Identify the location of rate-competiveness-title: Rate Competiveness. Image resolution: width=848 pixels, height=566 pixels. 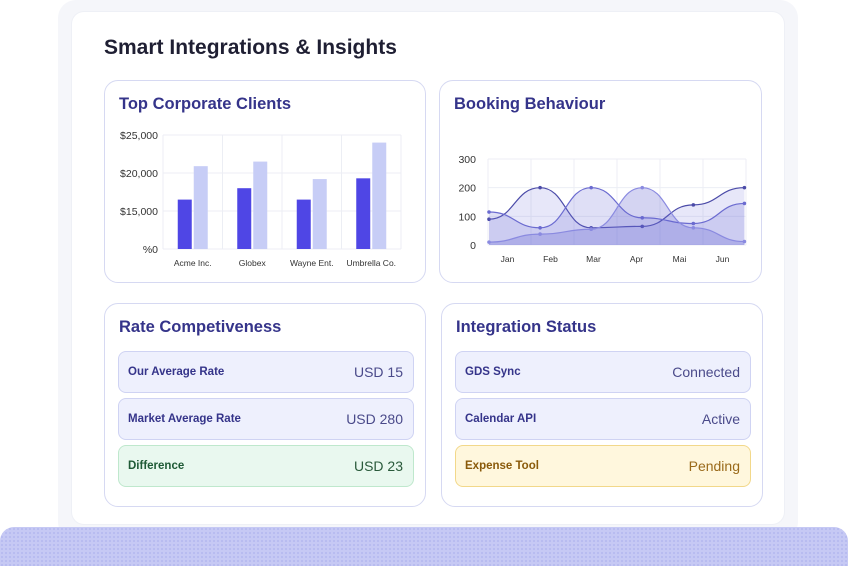
(200, 327).